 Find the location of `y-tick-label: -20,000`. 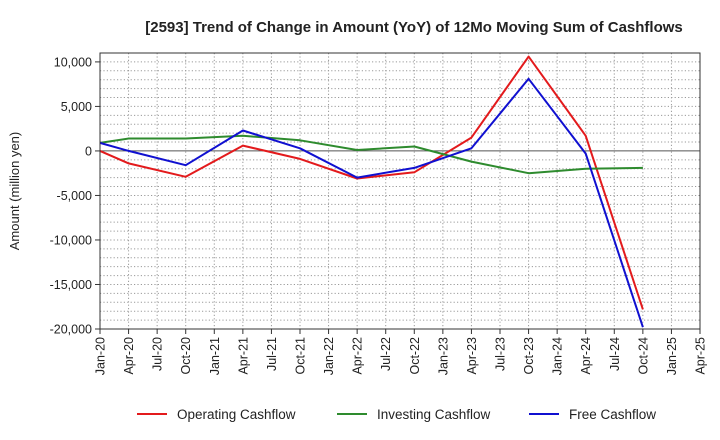

y-tick-label: -20,000 is located at coordinates (71, 330).